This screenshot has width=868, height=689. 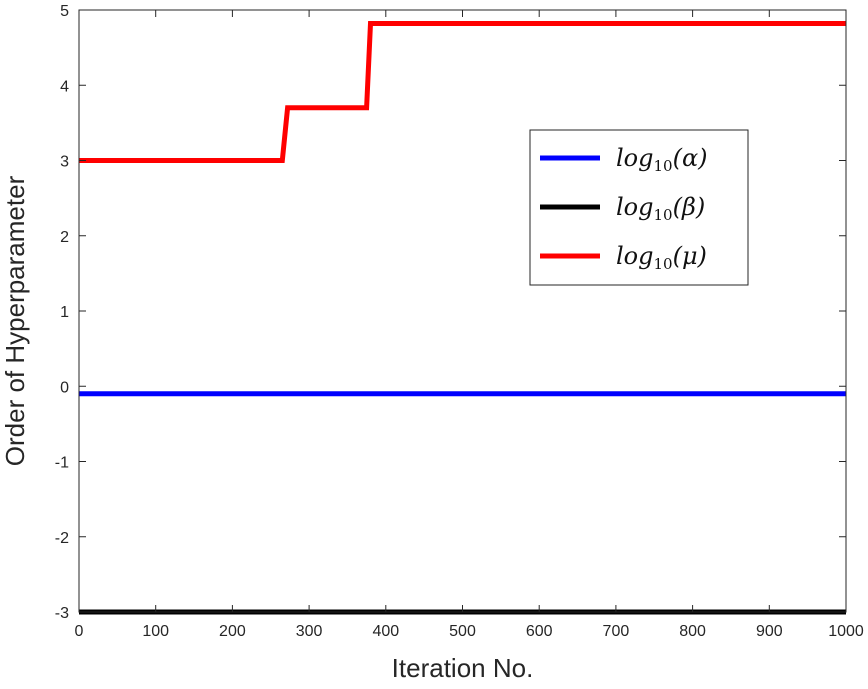 I want to click on y-tick-label: 1, so click(x=64, y=312).